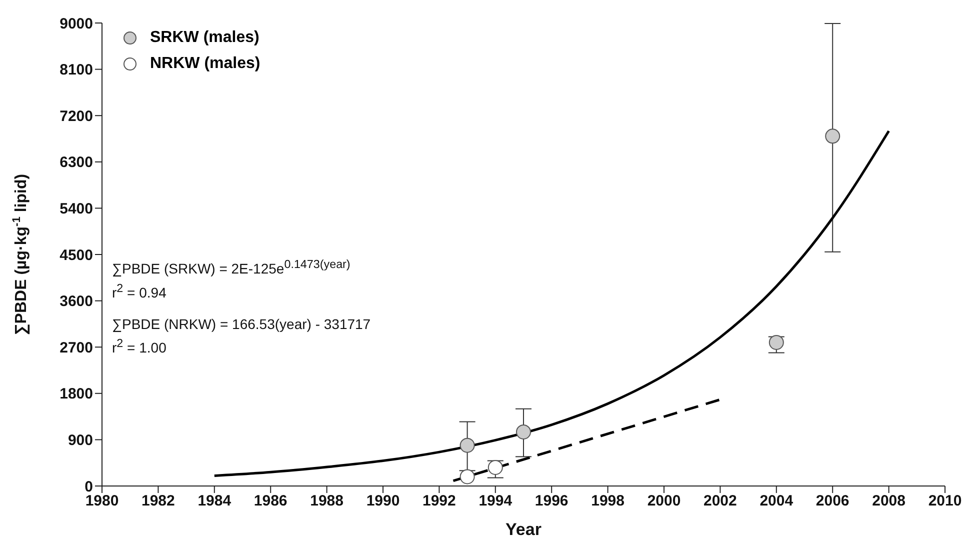 This screenshot has height=537, width=966. What do you see at coordinates (833, 501) in the screenshot?
I see `x-tick-label: 2006` at bounding box center [833, 501].